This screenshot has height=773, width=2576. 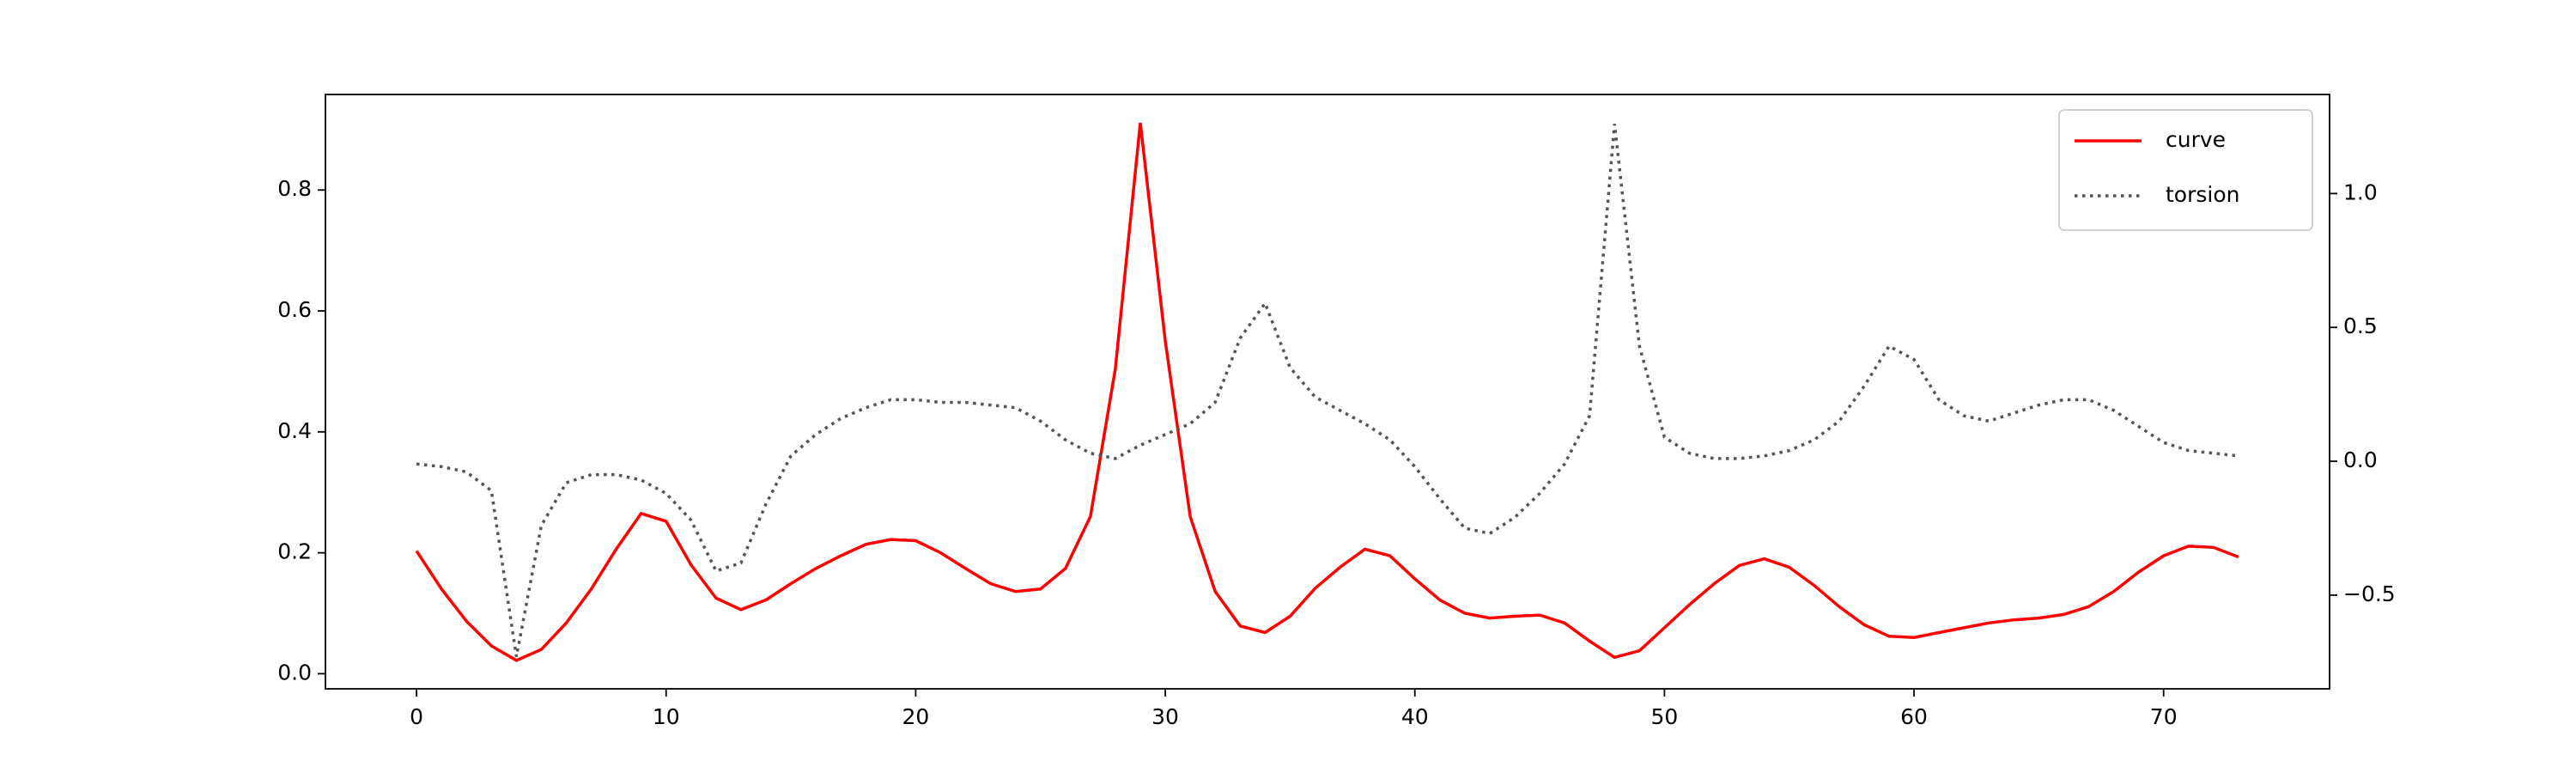 What do you see at coordinates (1415, 716) in the screenshot?
I see `x-tick-label: 40` at bounding box center [1415, 716].